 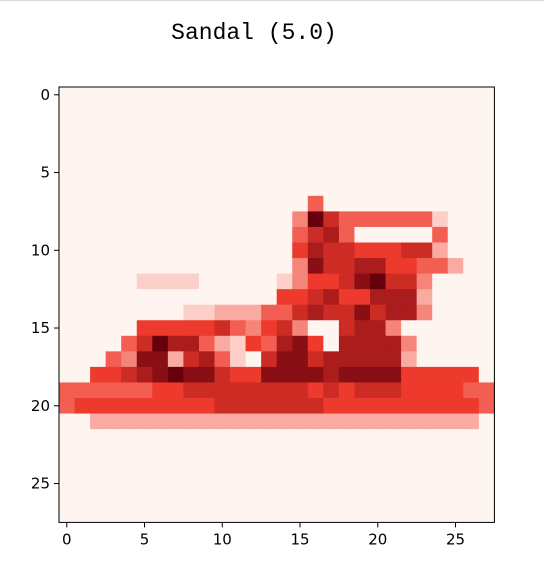 I want to click on x-tick-label: 15, so click(x=299, y=539).